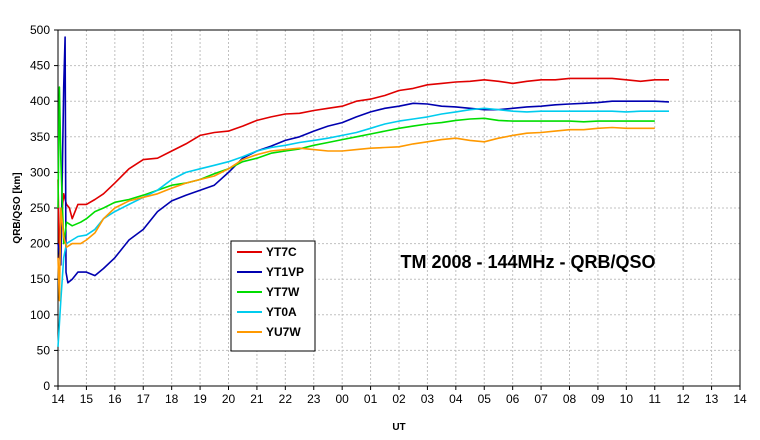 The image size is (760, 440). What do you see at coordinates (342, 399) in the screenshot?
I see `x-tick-label: 00` at bounding box center [342, 399].